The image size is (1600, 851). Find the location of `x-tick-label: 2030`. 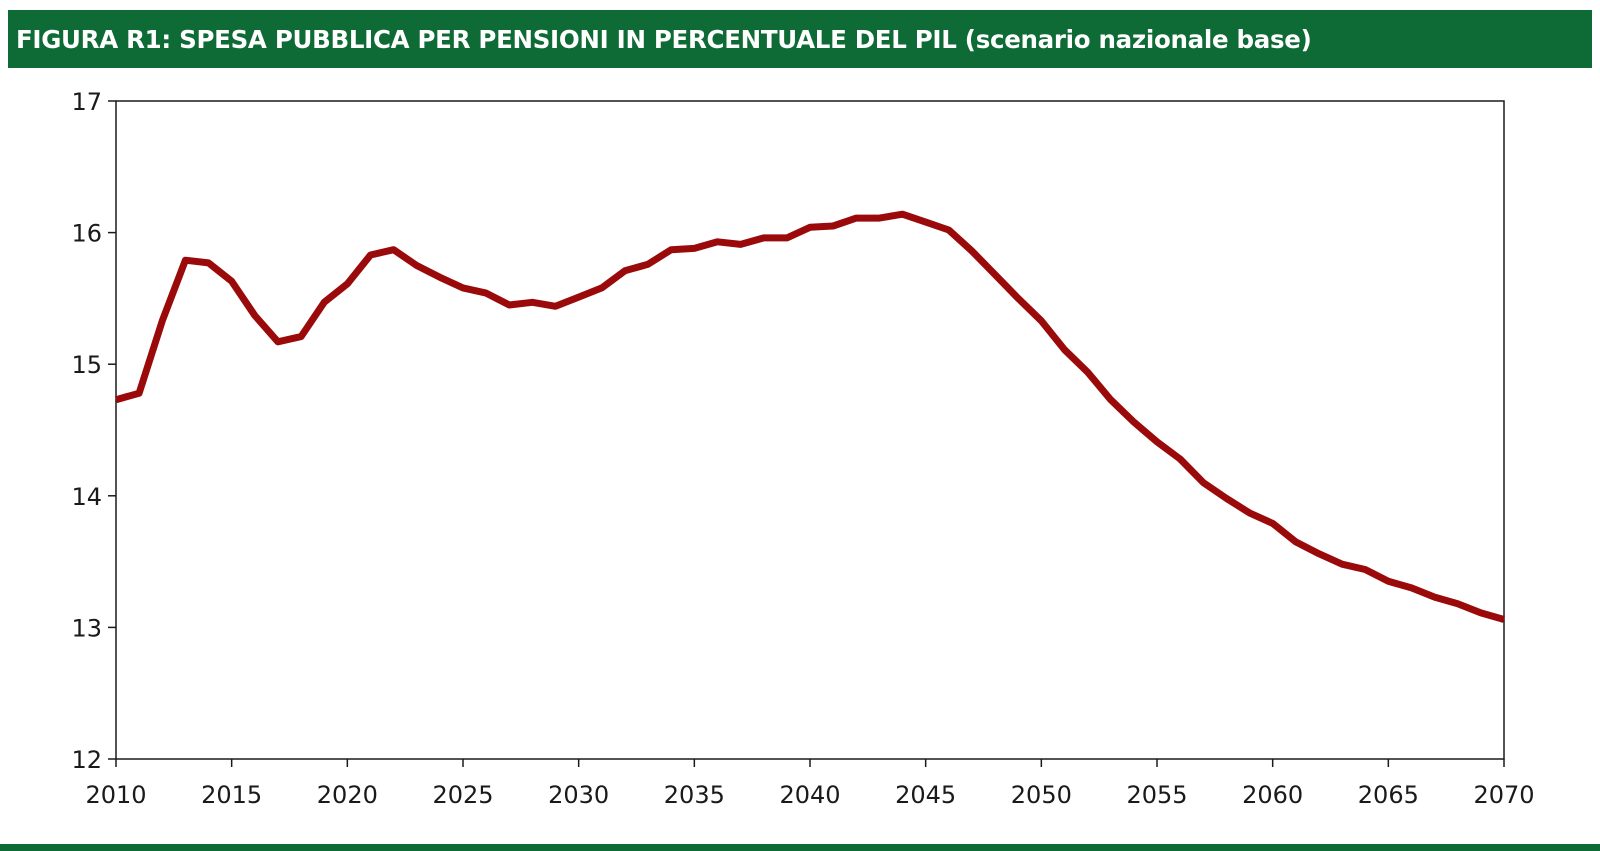

x-tick-label: 2030 is located at coordinates (578, 795).